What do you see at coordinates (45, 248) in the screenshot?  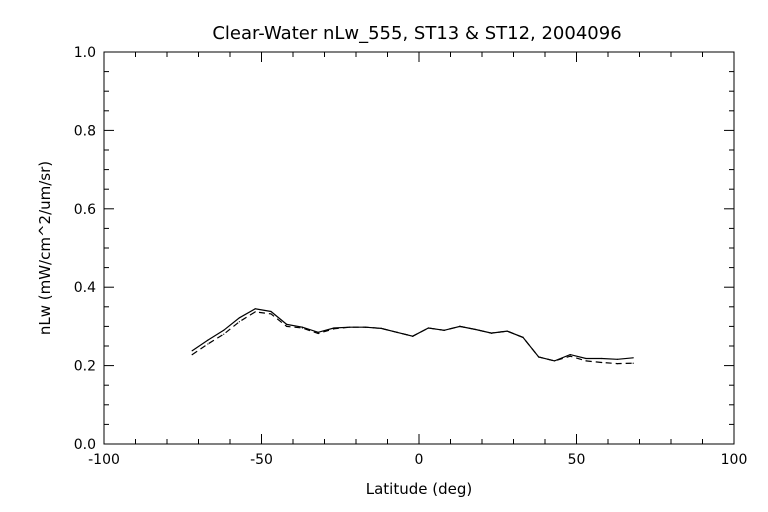 I see `y-axis-title: nLw (mW/cm^2/um/sr)` at bounding box center [45, 248].